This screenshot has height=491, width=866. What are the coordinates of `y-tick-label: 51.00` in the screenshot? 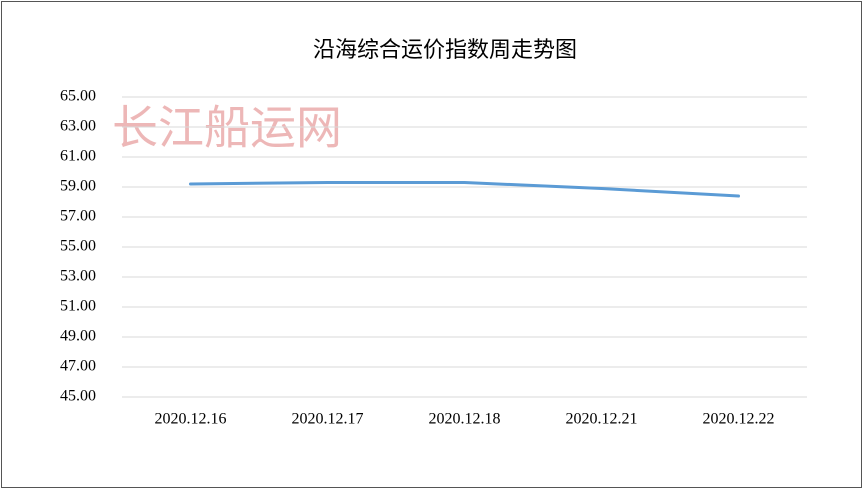 It's located at (78, 306).